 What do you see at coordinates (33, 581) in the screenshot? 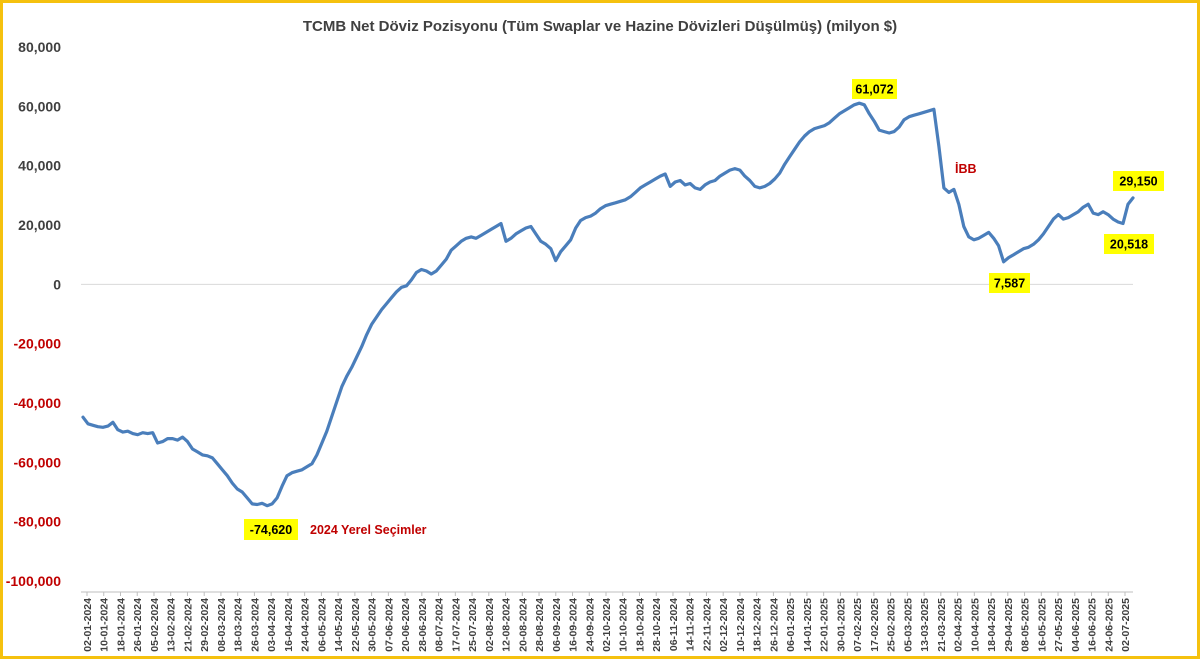
I see `y-tick-label: -100,000` at bounding box center [33, 581].